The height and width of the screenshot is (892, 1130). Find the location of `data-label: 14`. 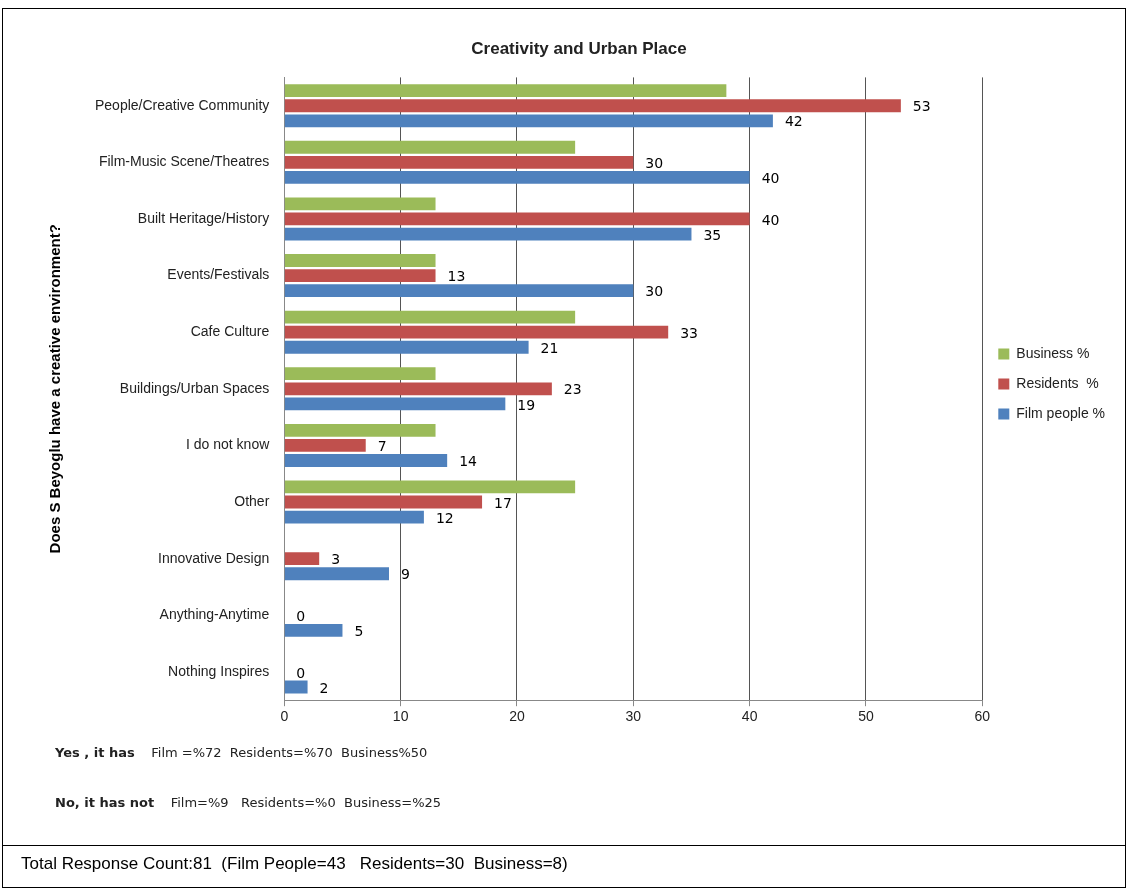

data-label: 14 is located at coordinates (468, 461).